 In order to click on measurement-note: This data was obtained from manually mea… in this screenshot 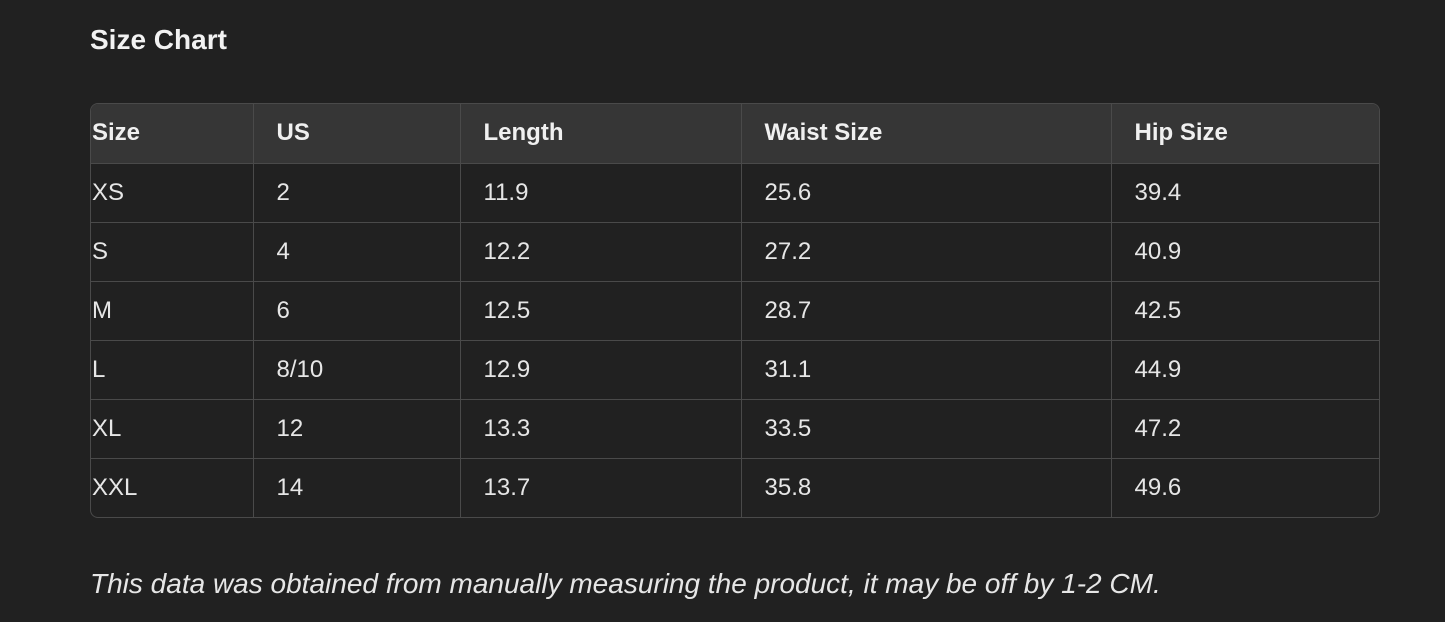, I will do `click(625, 583)`.